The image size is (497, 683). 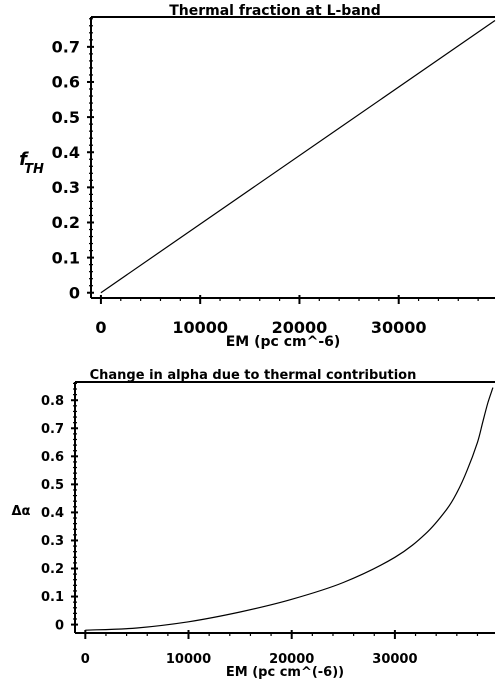 What do you see at coordinates (52, 401) in the screenshot?
I see `y-tick-label: 0.8` at bounding box center [52, 401].